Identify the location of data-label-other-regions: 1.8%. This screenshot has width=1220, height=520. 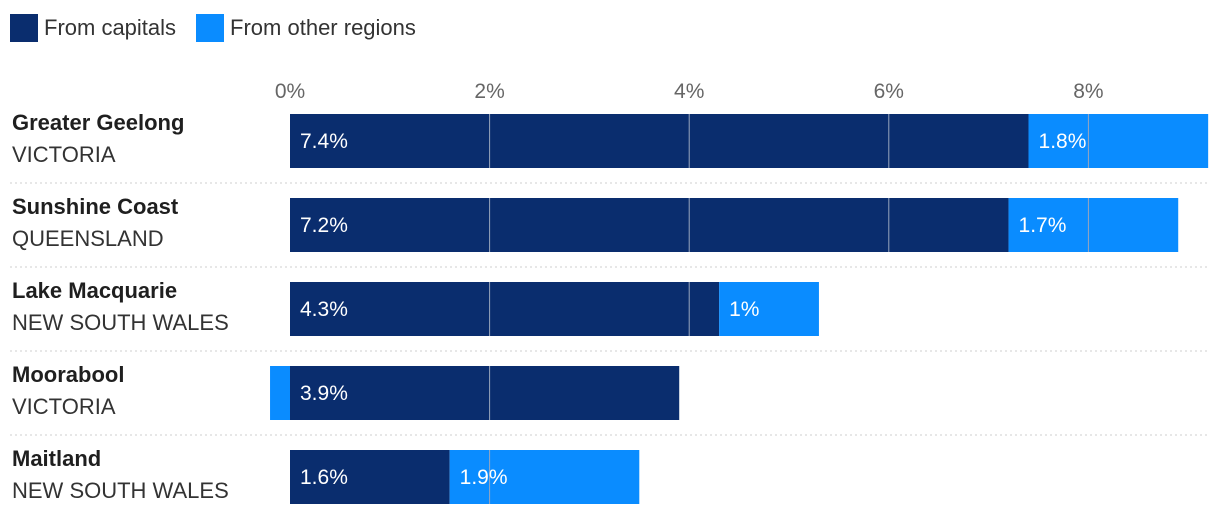
(1063, 141).